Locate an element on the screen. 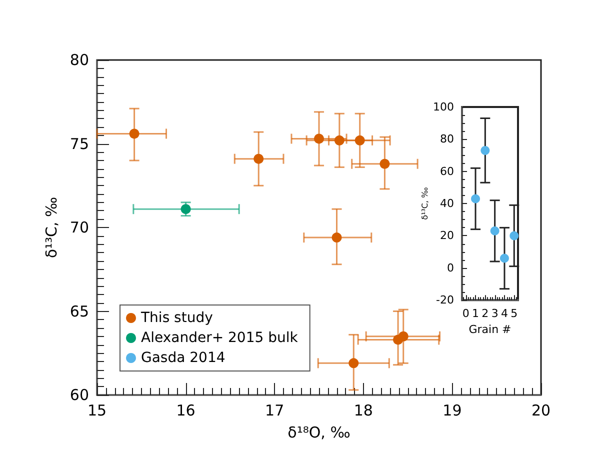 The image size is (590, 451). x-tick-label: 17 is located at coordinates (274, 411).